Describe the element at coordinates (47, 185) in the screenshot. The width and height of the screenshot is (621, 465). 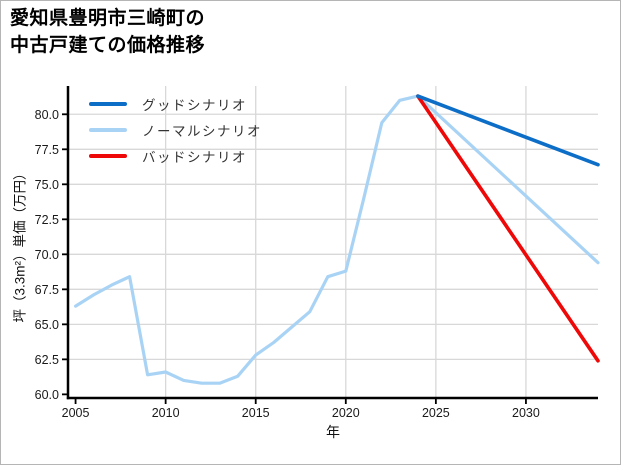
I see `y-tick-label: 75.0` at that location.